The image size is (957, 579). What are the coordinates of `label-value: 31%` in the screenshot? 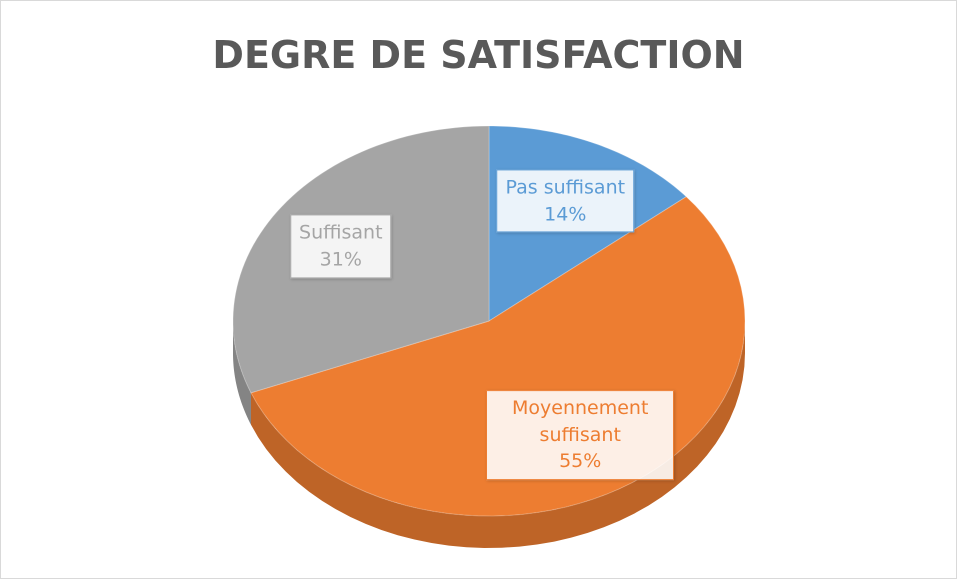 It's located at (340, 259).